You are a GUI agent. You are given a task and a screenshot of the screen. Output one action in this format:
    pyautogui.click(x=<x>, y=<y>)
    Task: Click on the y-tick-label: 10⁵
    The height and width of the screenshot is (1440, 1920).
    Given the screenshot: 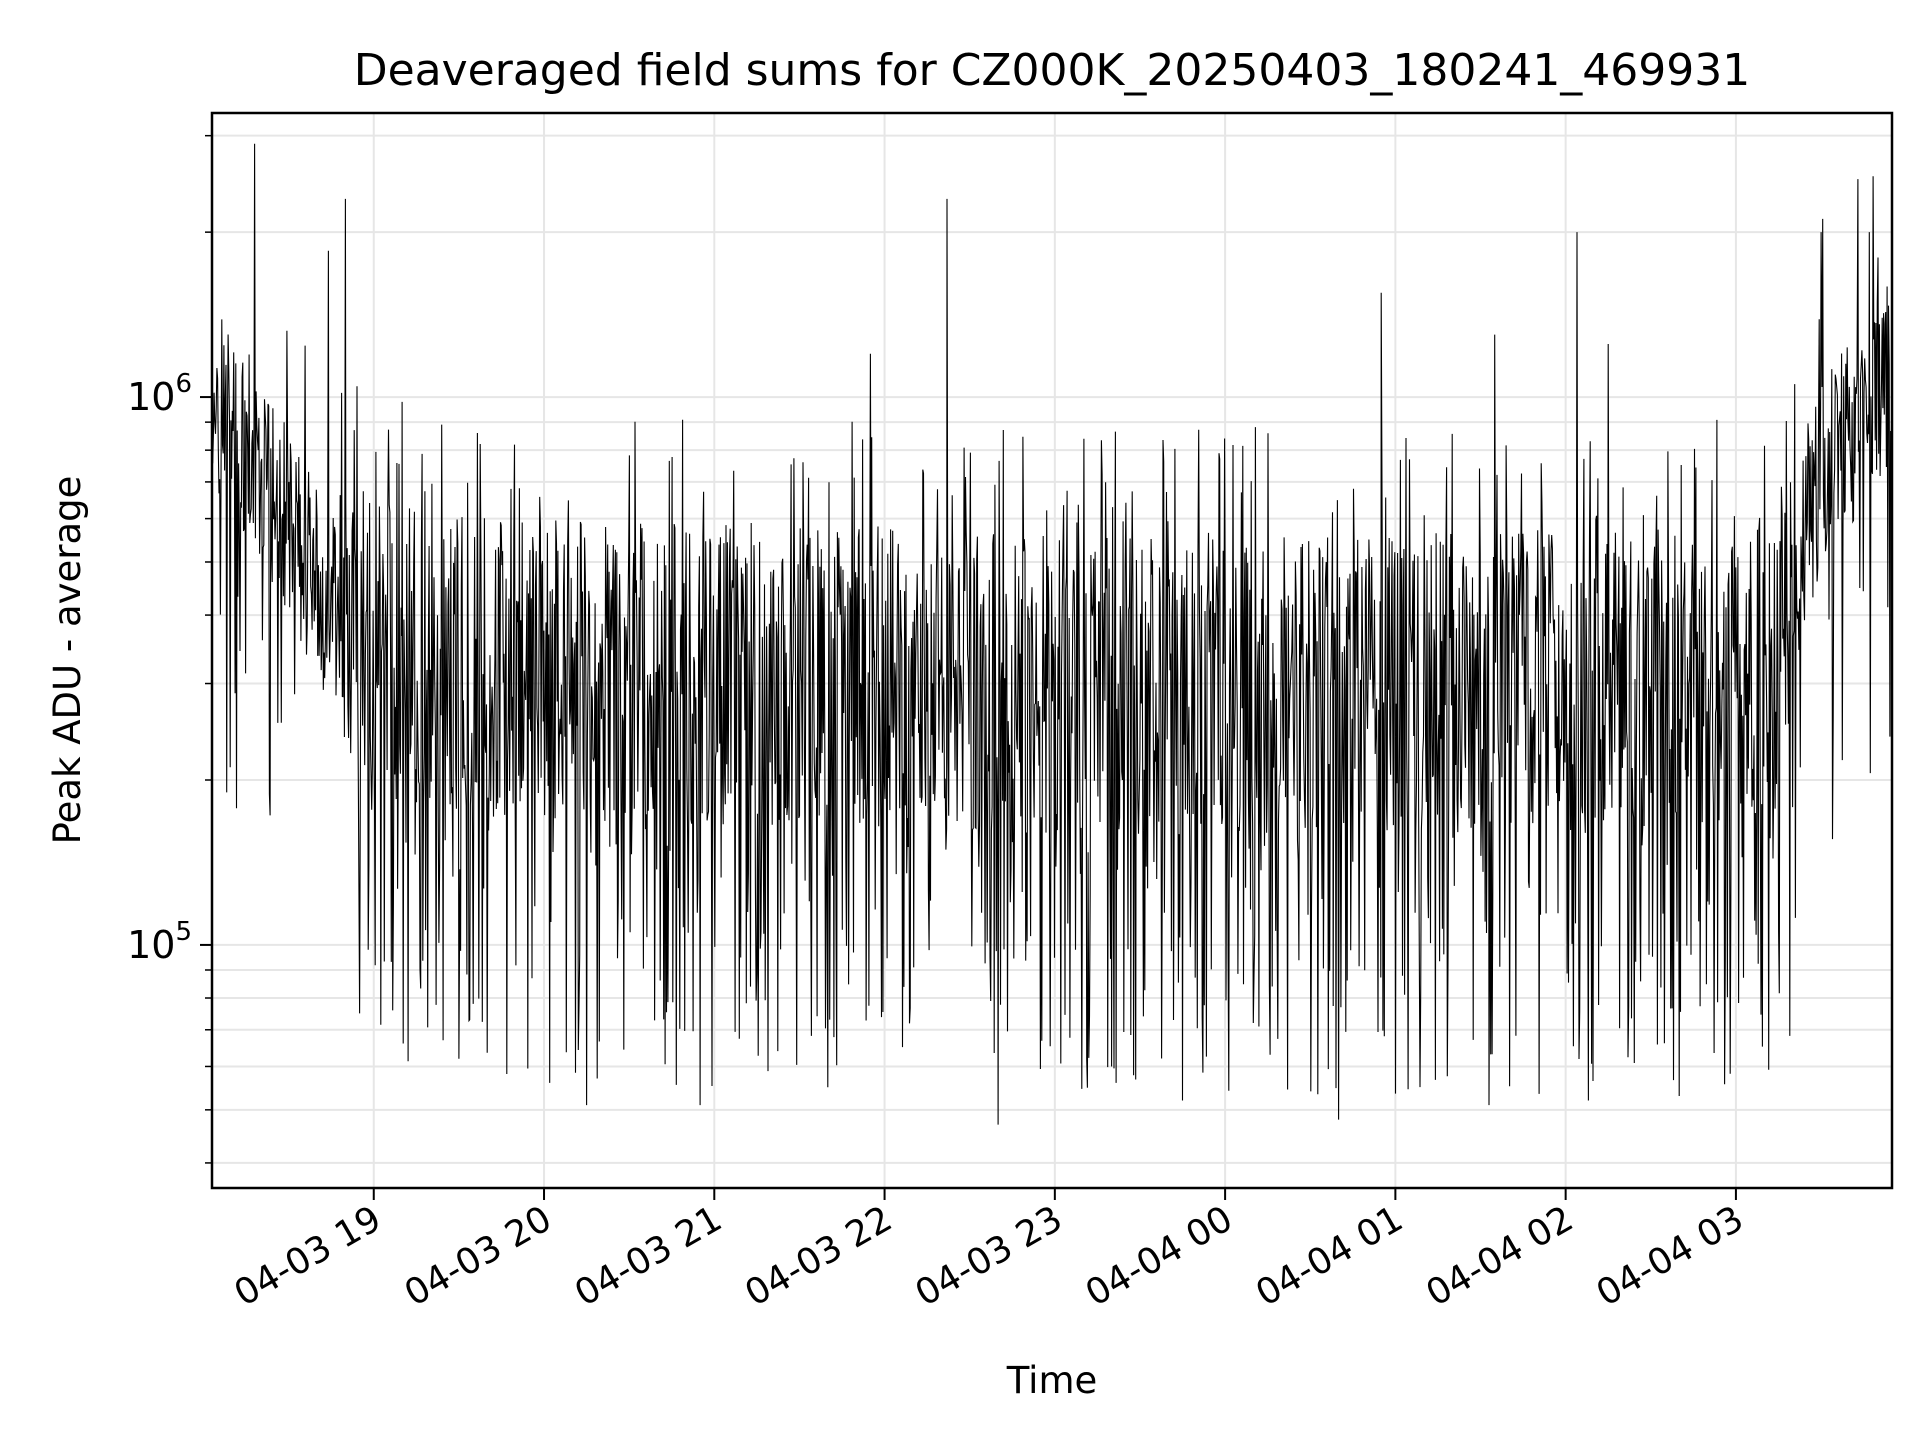 What is the action you would take?
    pyautogui.click(x=159, y=942)
    